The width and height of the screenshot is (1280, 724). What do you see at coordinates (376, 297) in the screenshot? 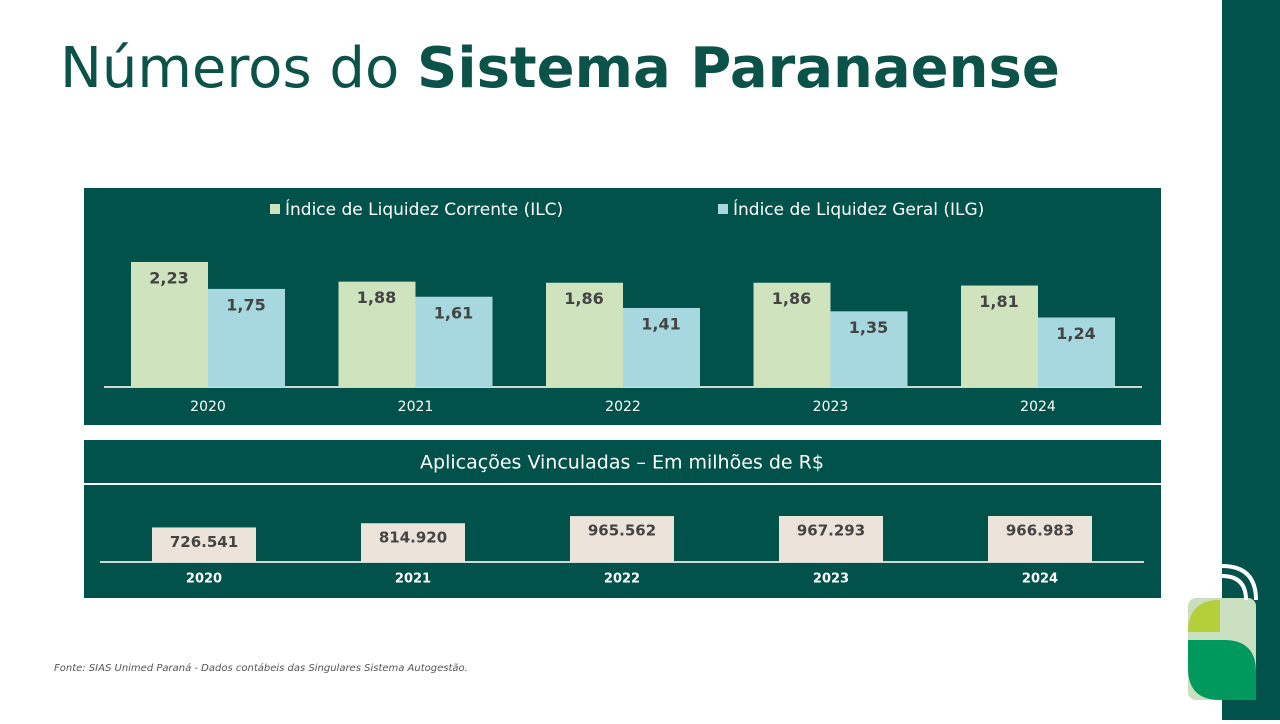
I see `value-label: 1,88` at bounding box center [376, 297].